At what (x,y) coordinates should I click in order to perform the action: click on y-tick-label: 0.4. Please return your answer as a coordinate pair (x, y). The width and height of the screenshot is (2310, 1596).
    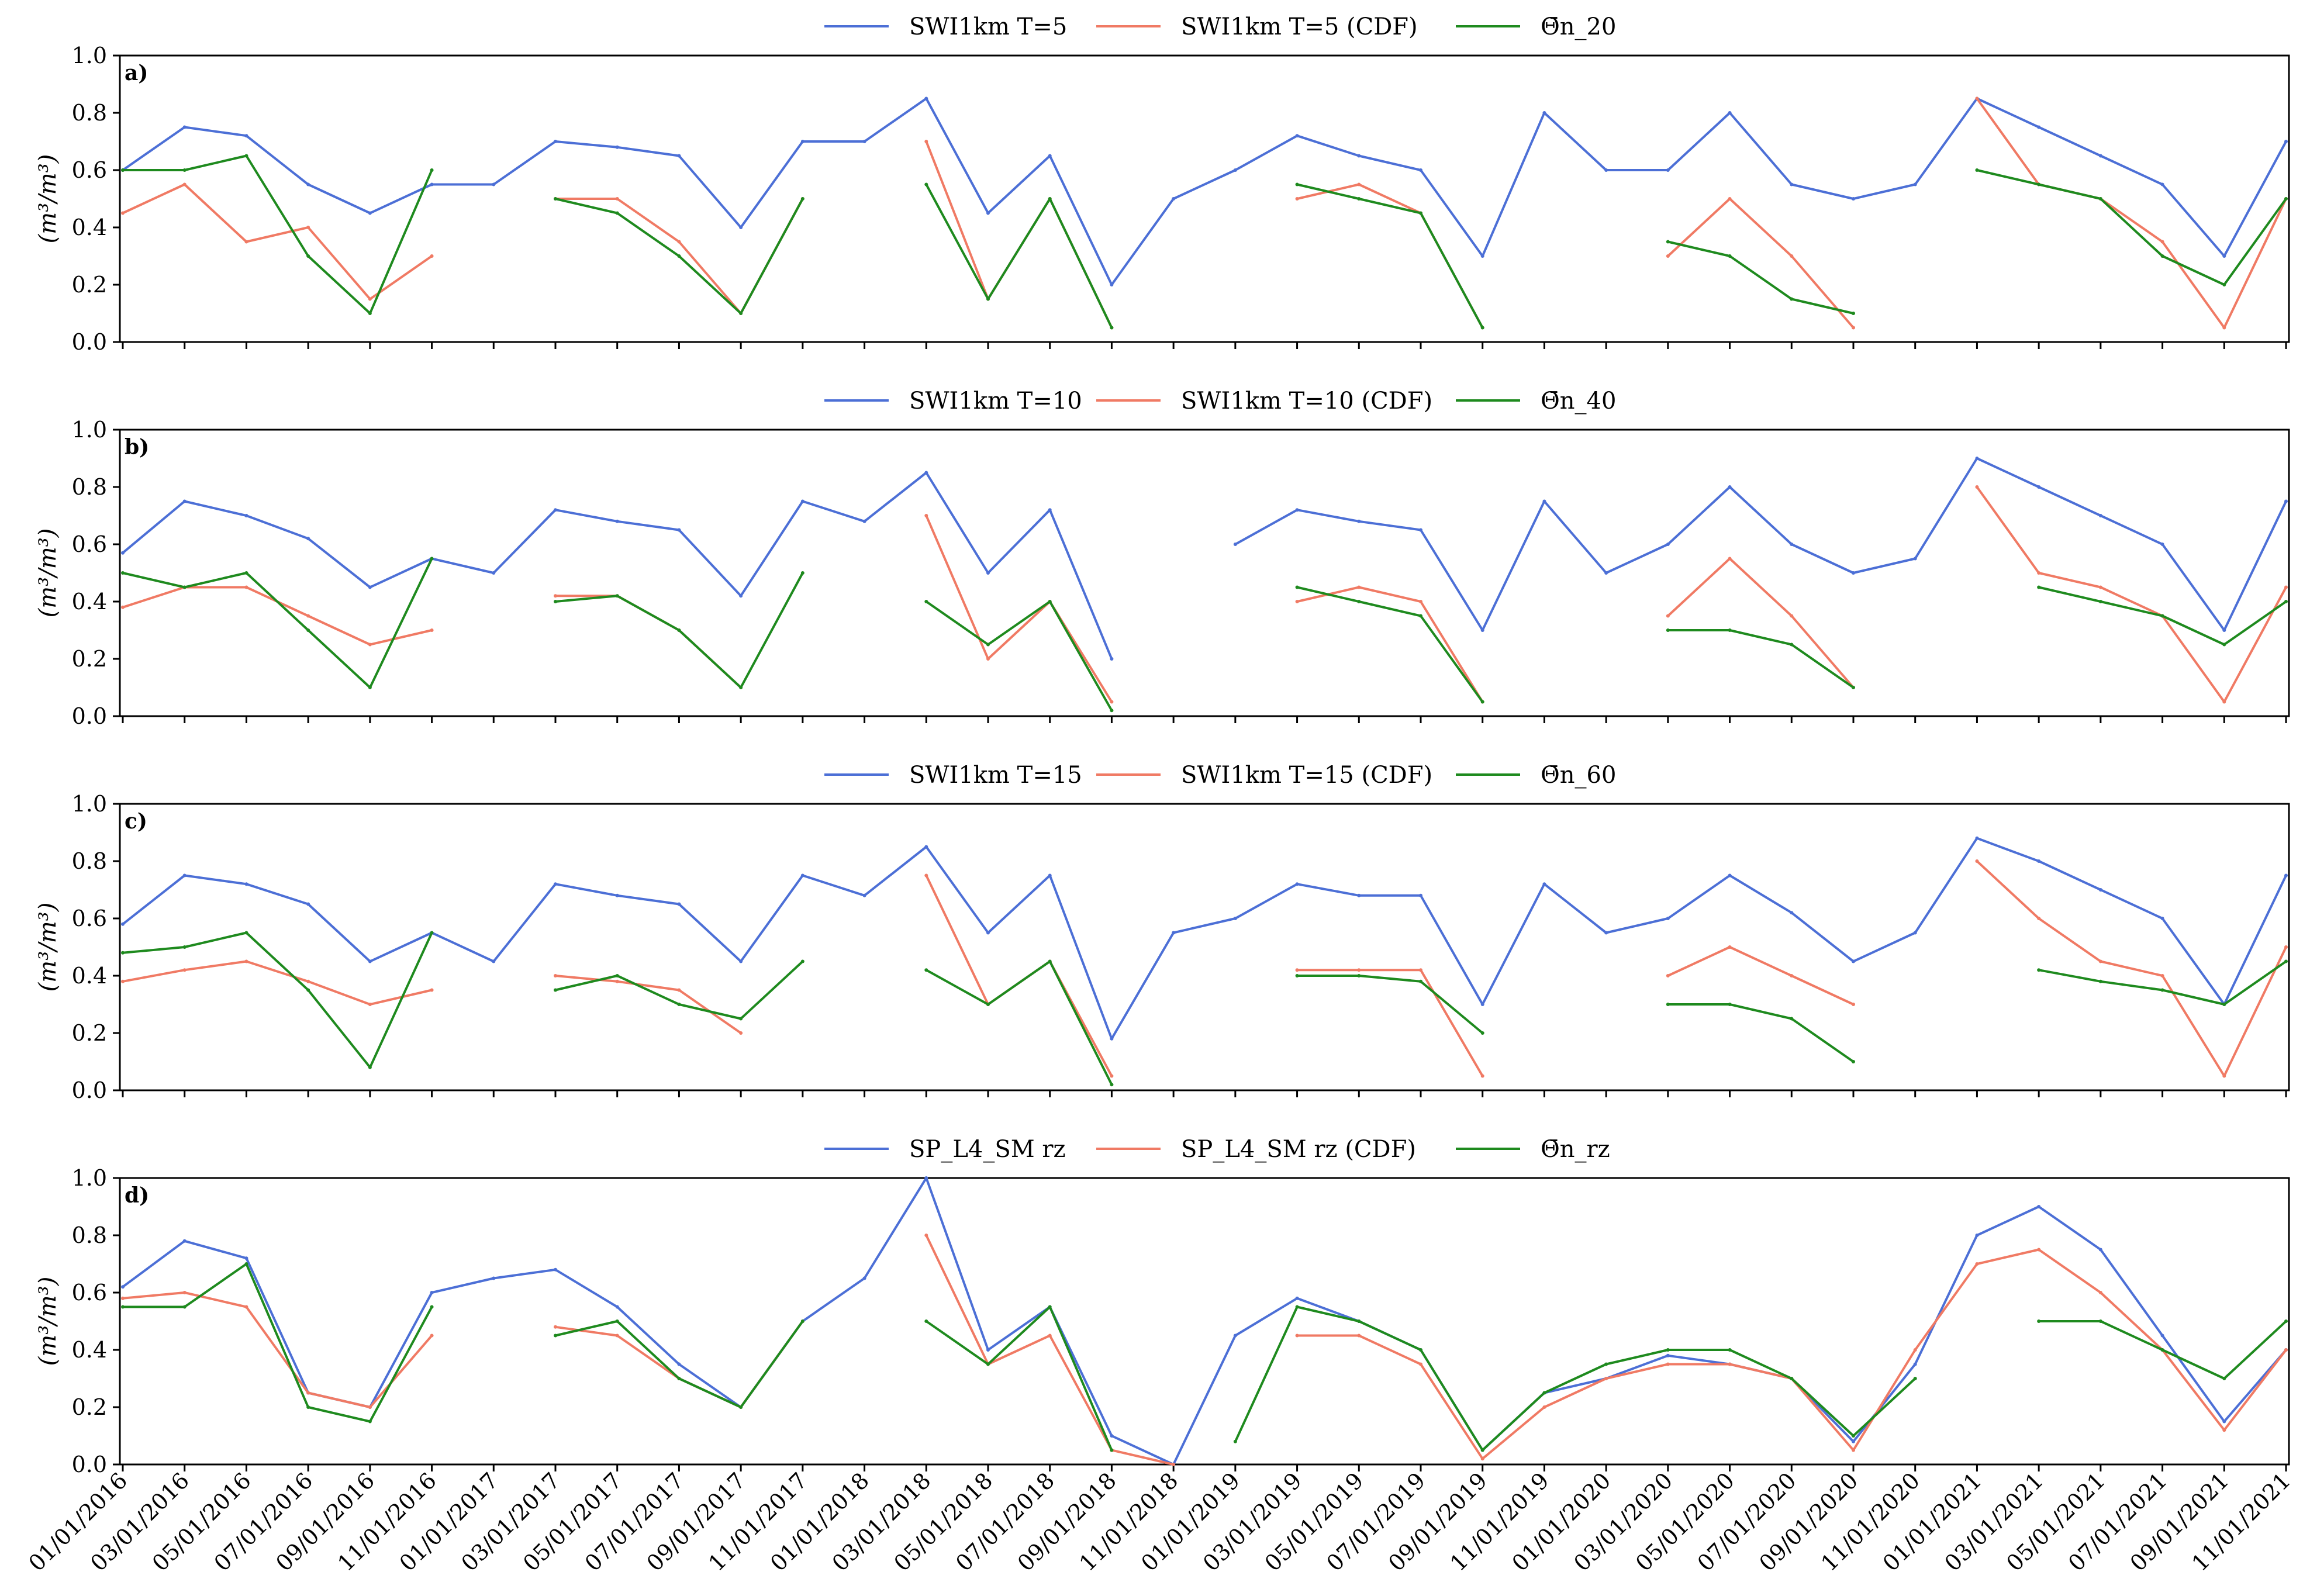
    Looking at the image, I should click on (90, 976).